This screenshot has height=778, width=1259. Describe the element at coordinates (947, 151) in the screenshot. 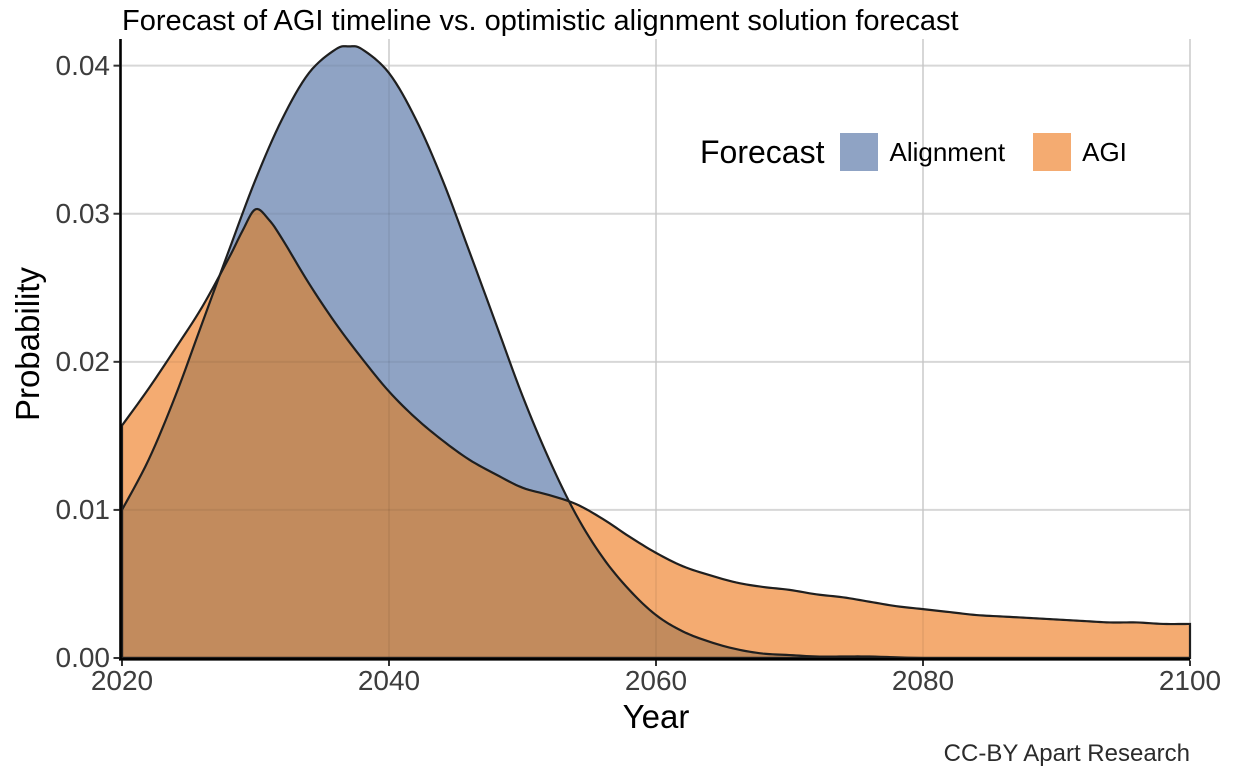

I see `legend-label-alignment: Alignment` at that location.